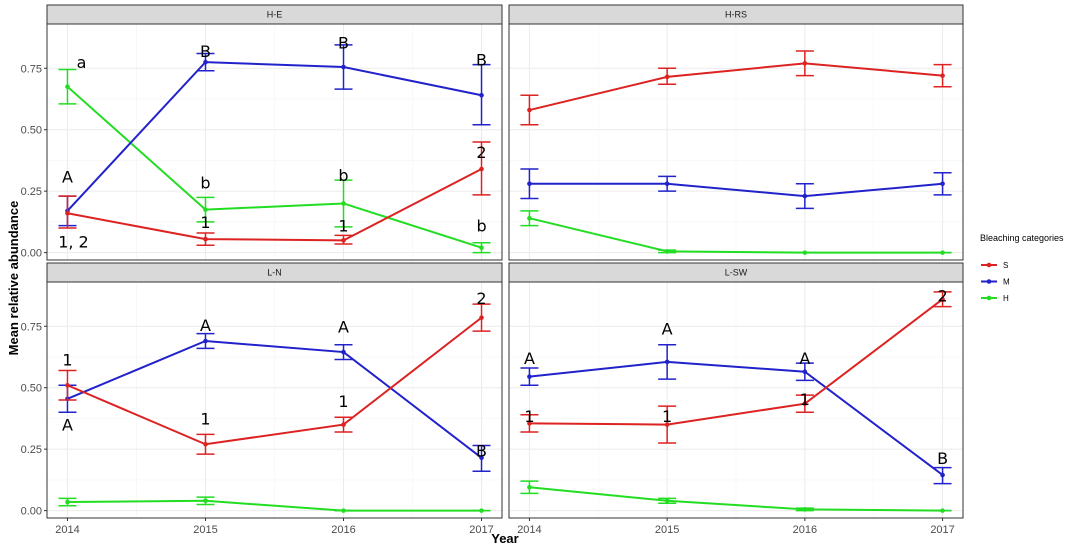 This screenshot has height=551, width=1084. What do you see at coordinates (1006, 282) in the screenshot?
I see `legend-label: M` at bounding box center [1006, 282].